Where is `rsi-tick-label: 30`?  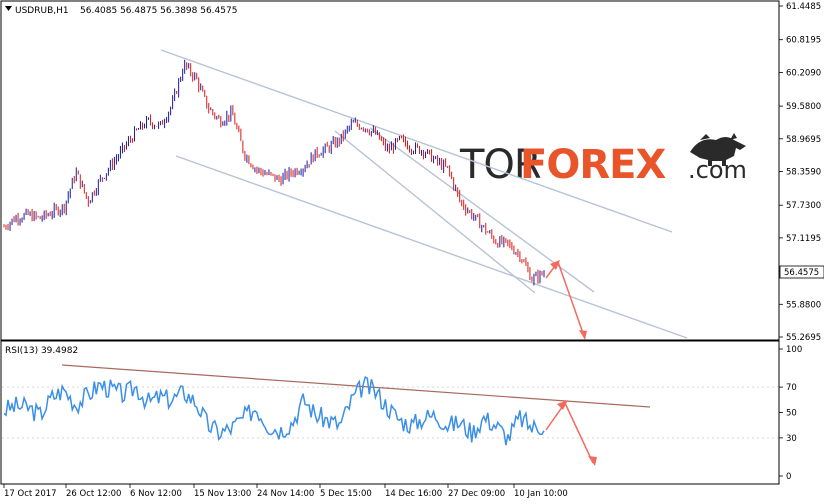 rsi-tick-label: 30 is located at coordinates (791, 439).